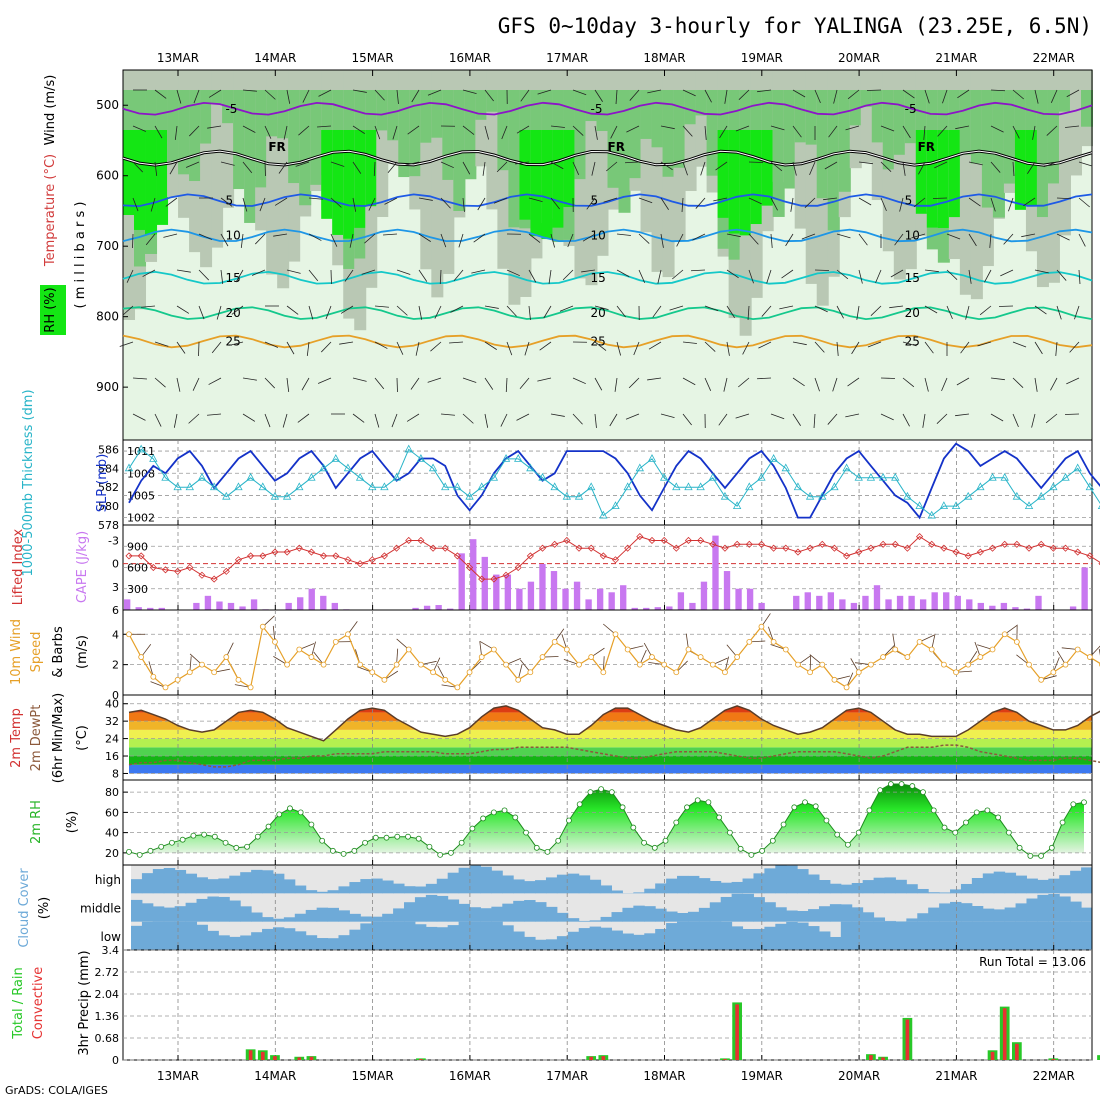 Image resolution: width=1100 pixels, height=1100 pixels. Describe the element at coordinates (56, 1090) in the screenshot. I see `credit-text: GrADS: COLA/IGES` at that location.